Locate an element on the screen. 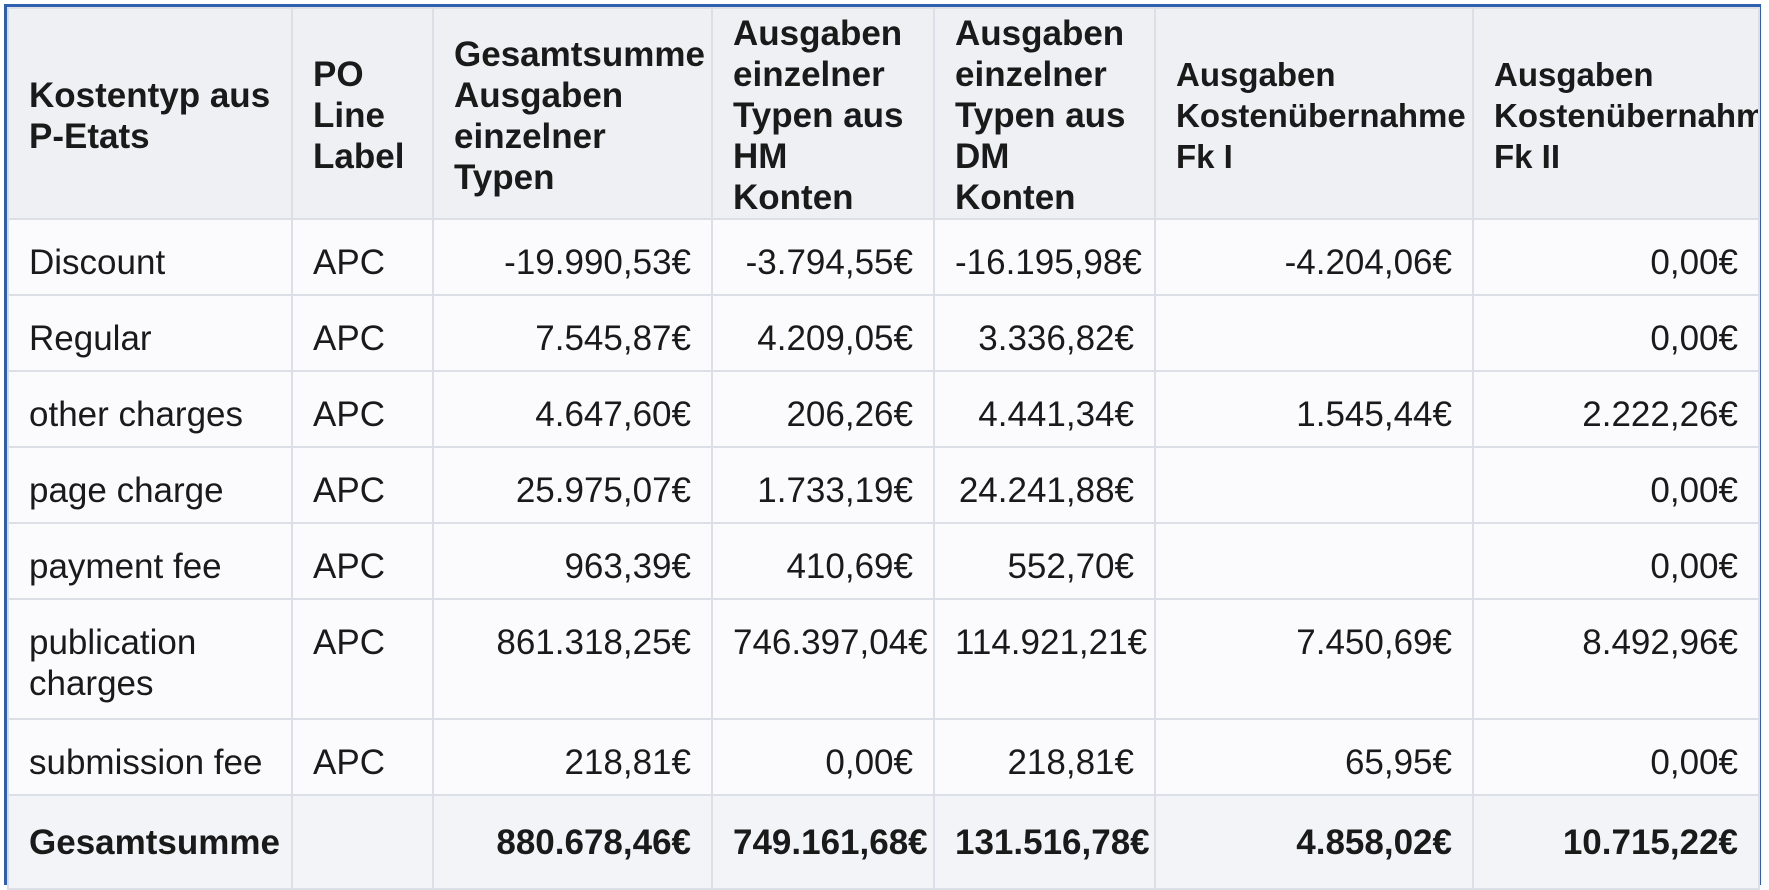 The width and height of the screenshot is (1769, 890). cell-gesamtsumme: 963,39€ is located at coordinates (572, 561).